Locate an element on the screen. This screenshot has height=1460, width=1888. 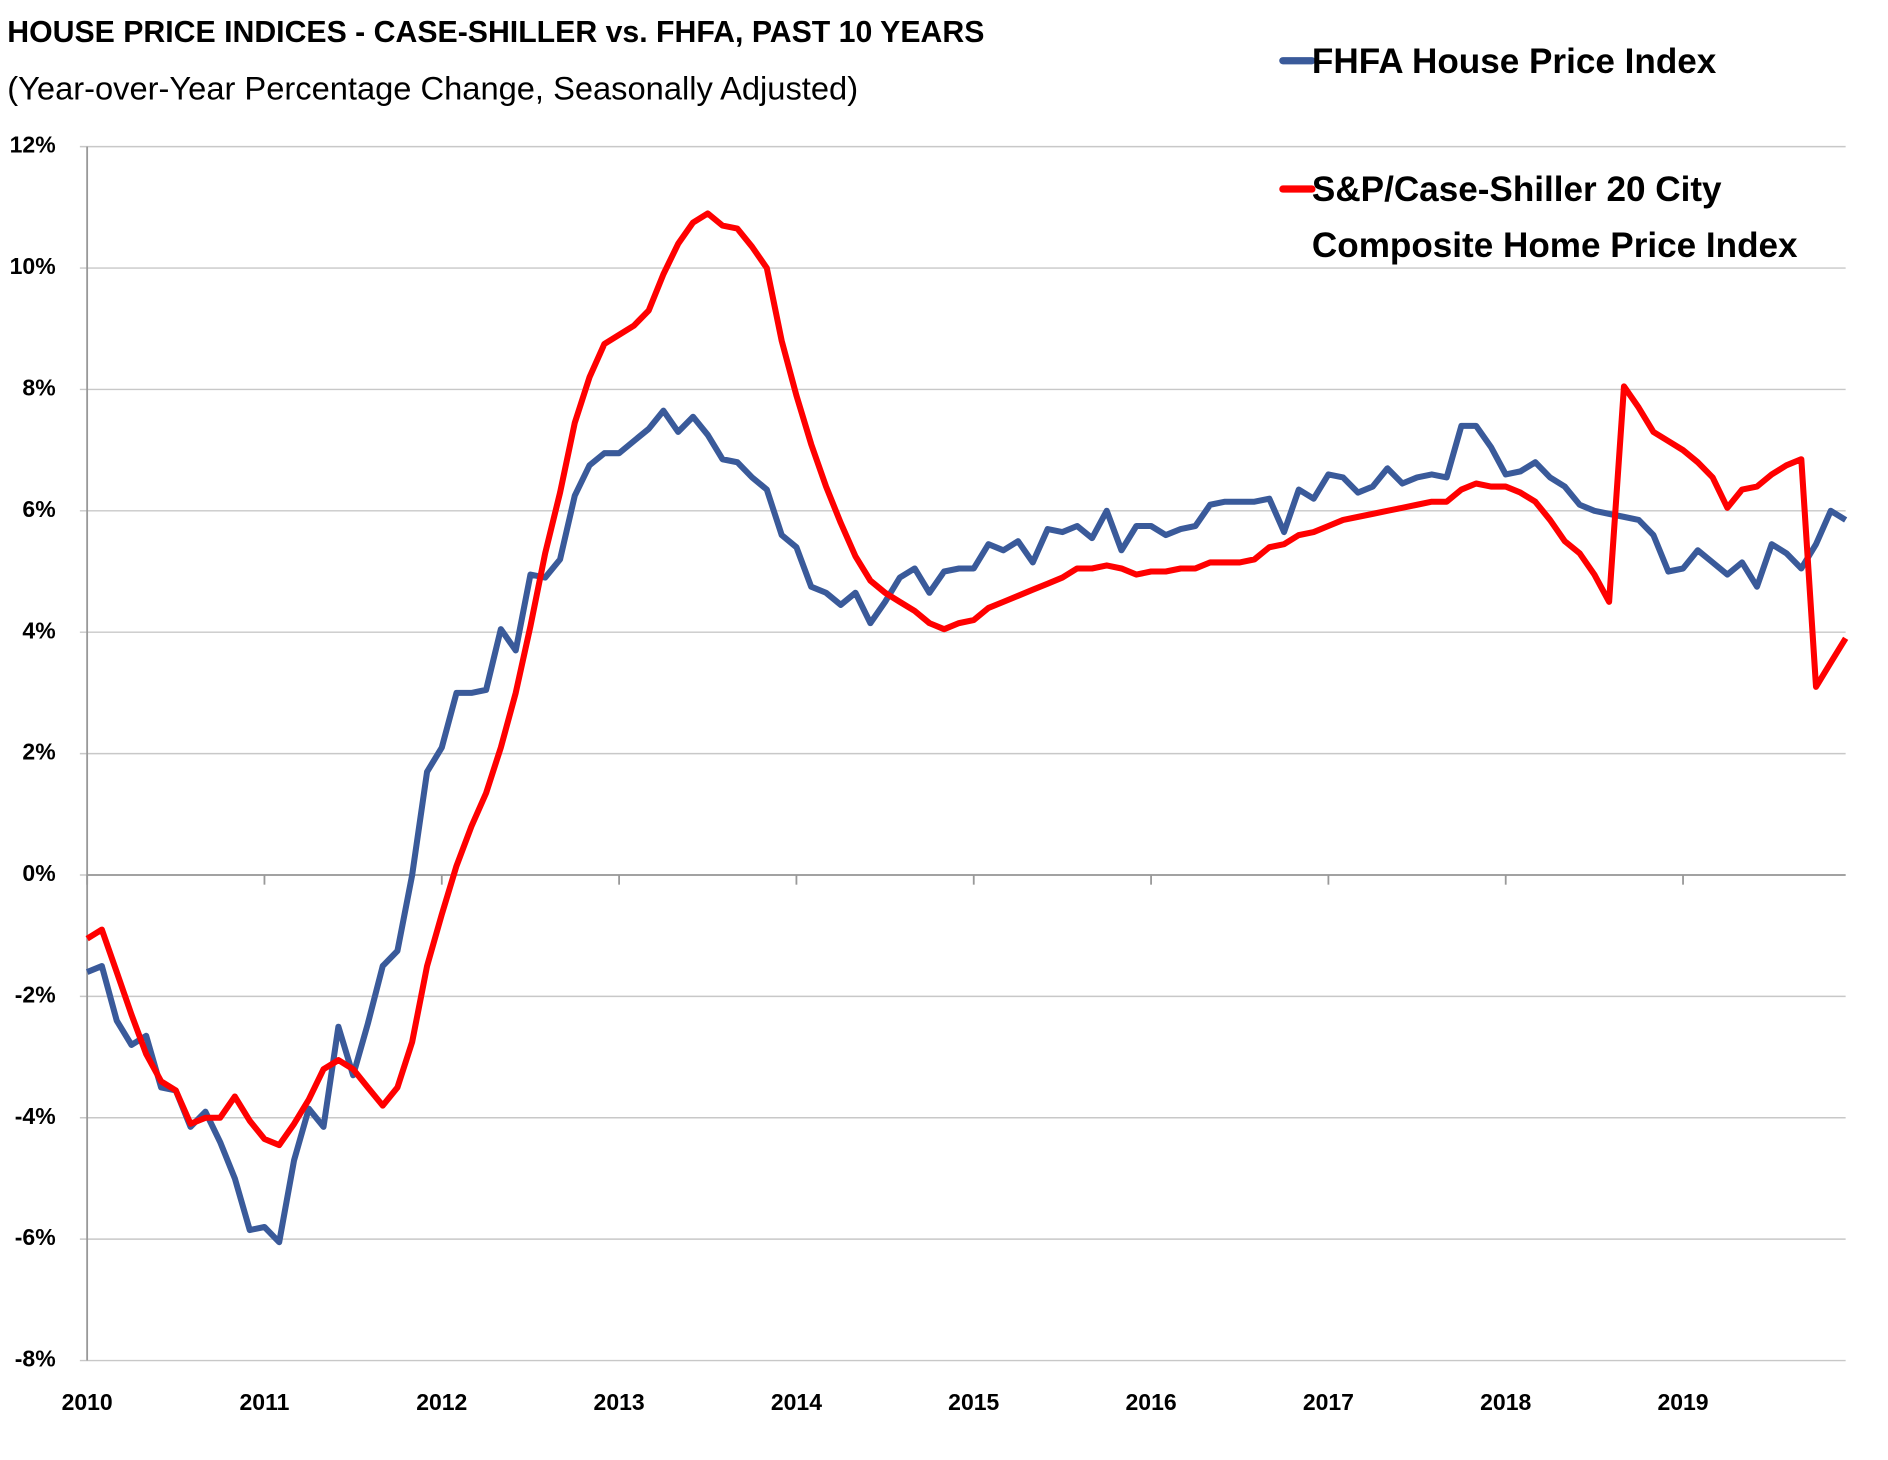
legend-entry: FHFA House Price Index is located at coordinates (1514, 62).